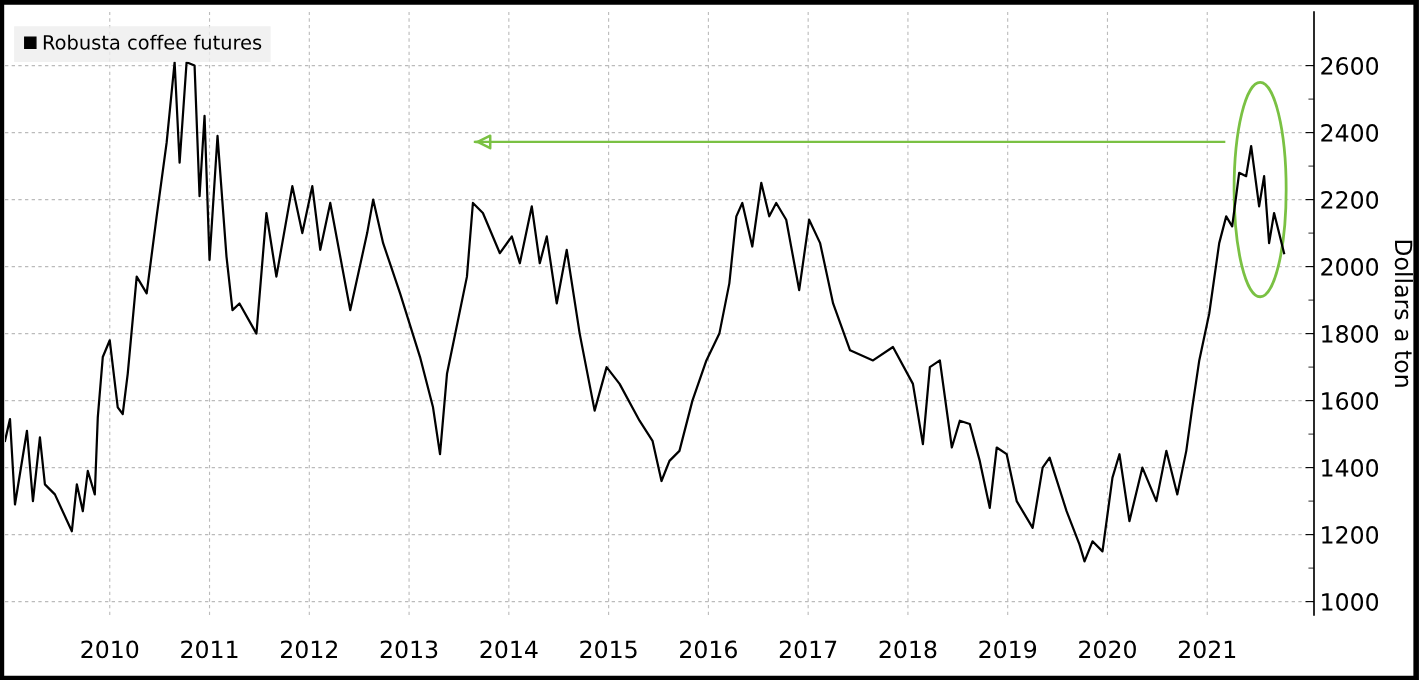  Describe the element at coordinates (152, 42) in the screenshot. I see `legend-label: Robusta coffee futures` at that location.